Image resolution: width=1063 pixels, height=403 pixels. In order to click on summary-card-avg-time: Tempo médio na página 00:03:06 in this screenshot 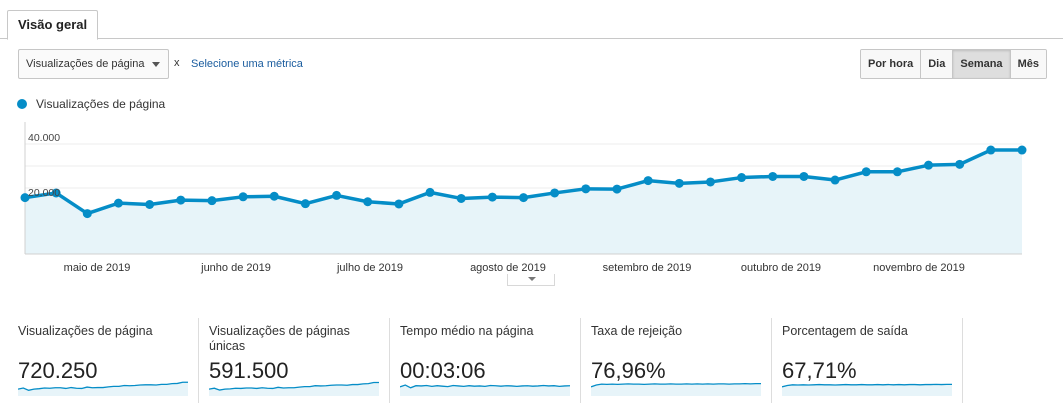, I will do `click(485, 360)`.